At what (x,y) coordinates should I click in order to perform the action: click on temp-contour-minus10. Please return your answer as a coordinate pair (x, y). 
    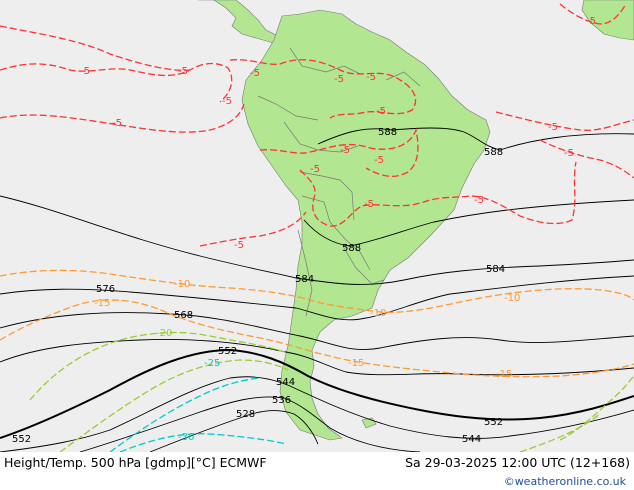
    Looking at the image, I should click on (317, 291).